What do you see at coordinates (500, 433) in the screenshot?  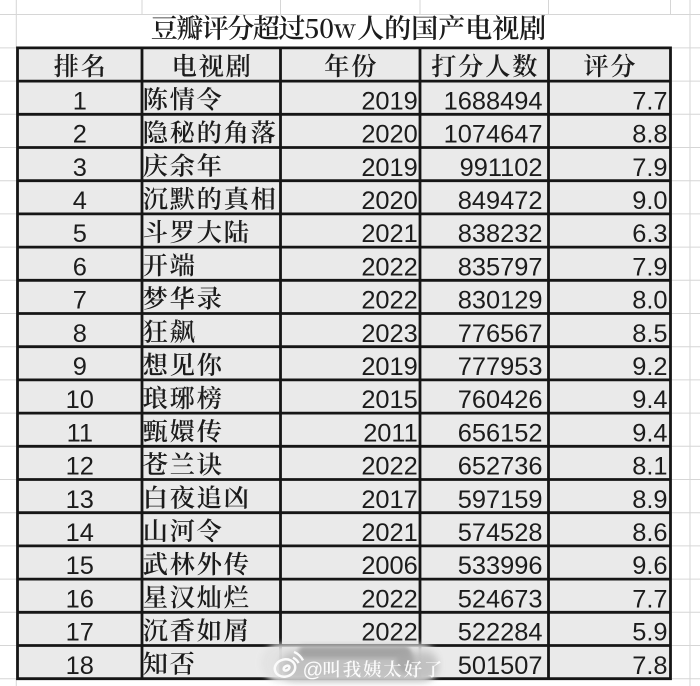 I see `svg-text: 656152` at bounding box center [500, 433].